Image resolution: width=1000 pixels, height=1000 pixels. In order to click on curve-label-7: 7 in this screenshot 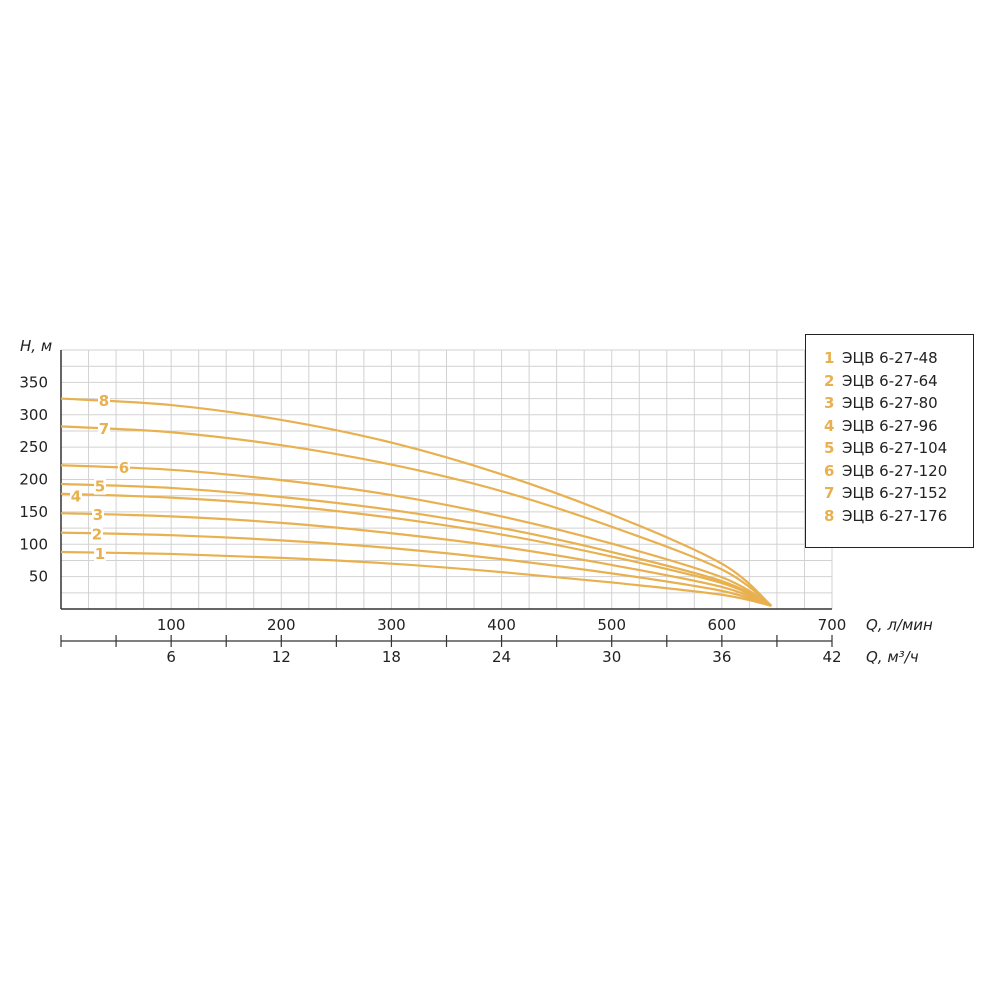, I will do `click(104, 429)`.